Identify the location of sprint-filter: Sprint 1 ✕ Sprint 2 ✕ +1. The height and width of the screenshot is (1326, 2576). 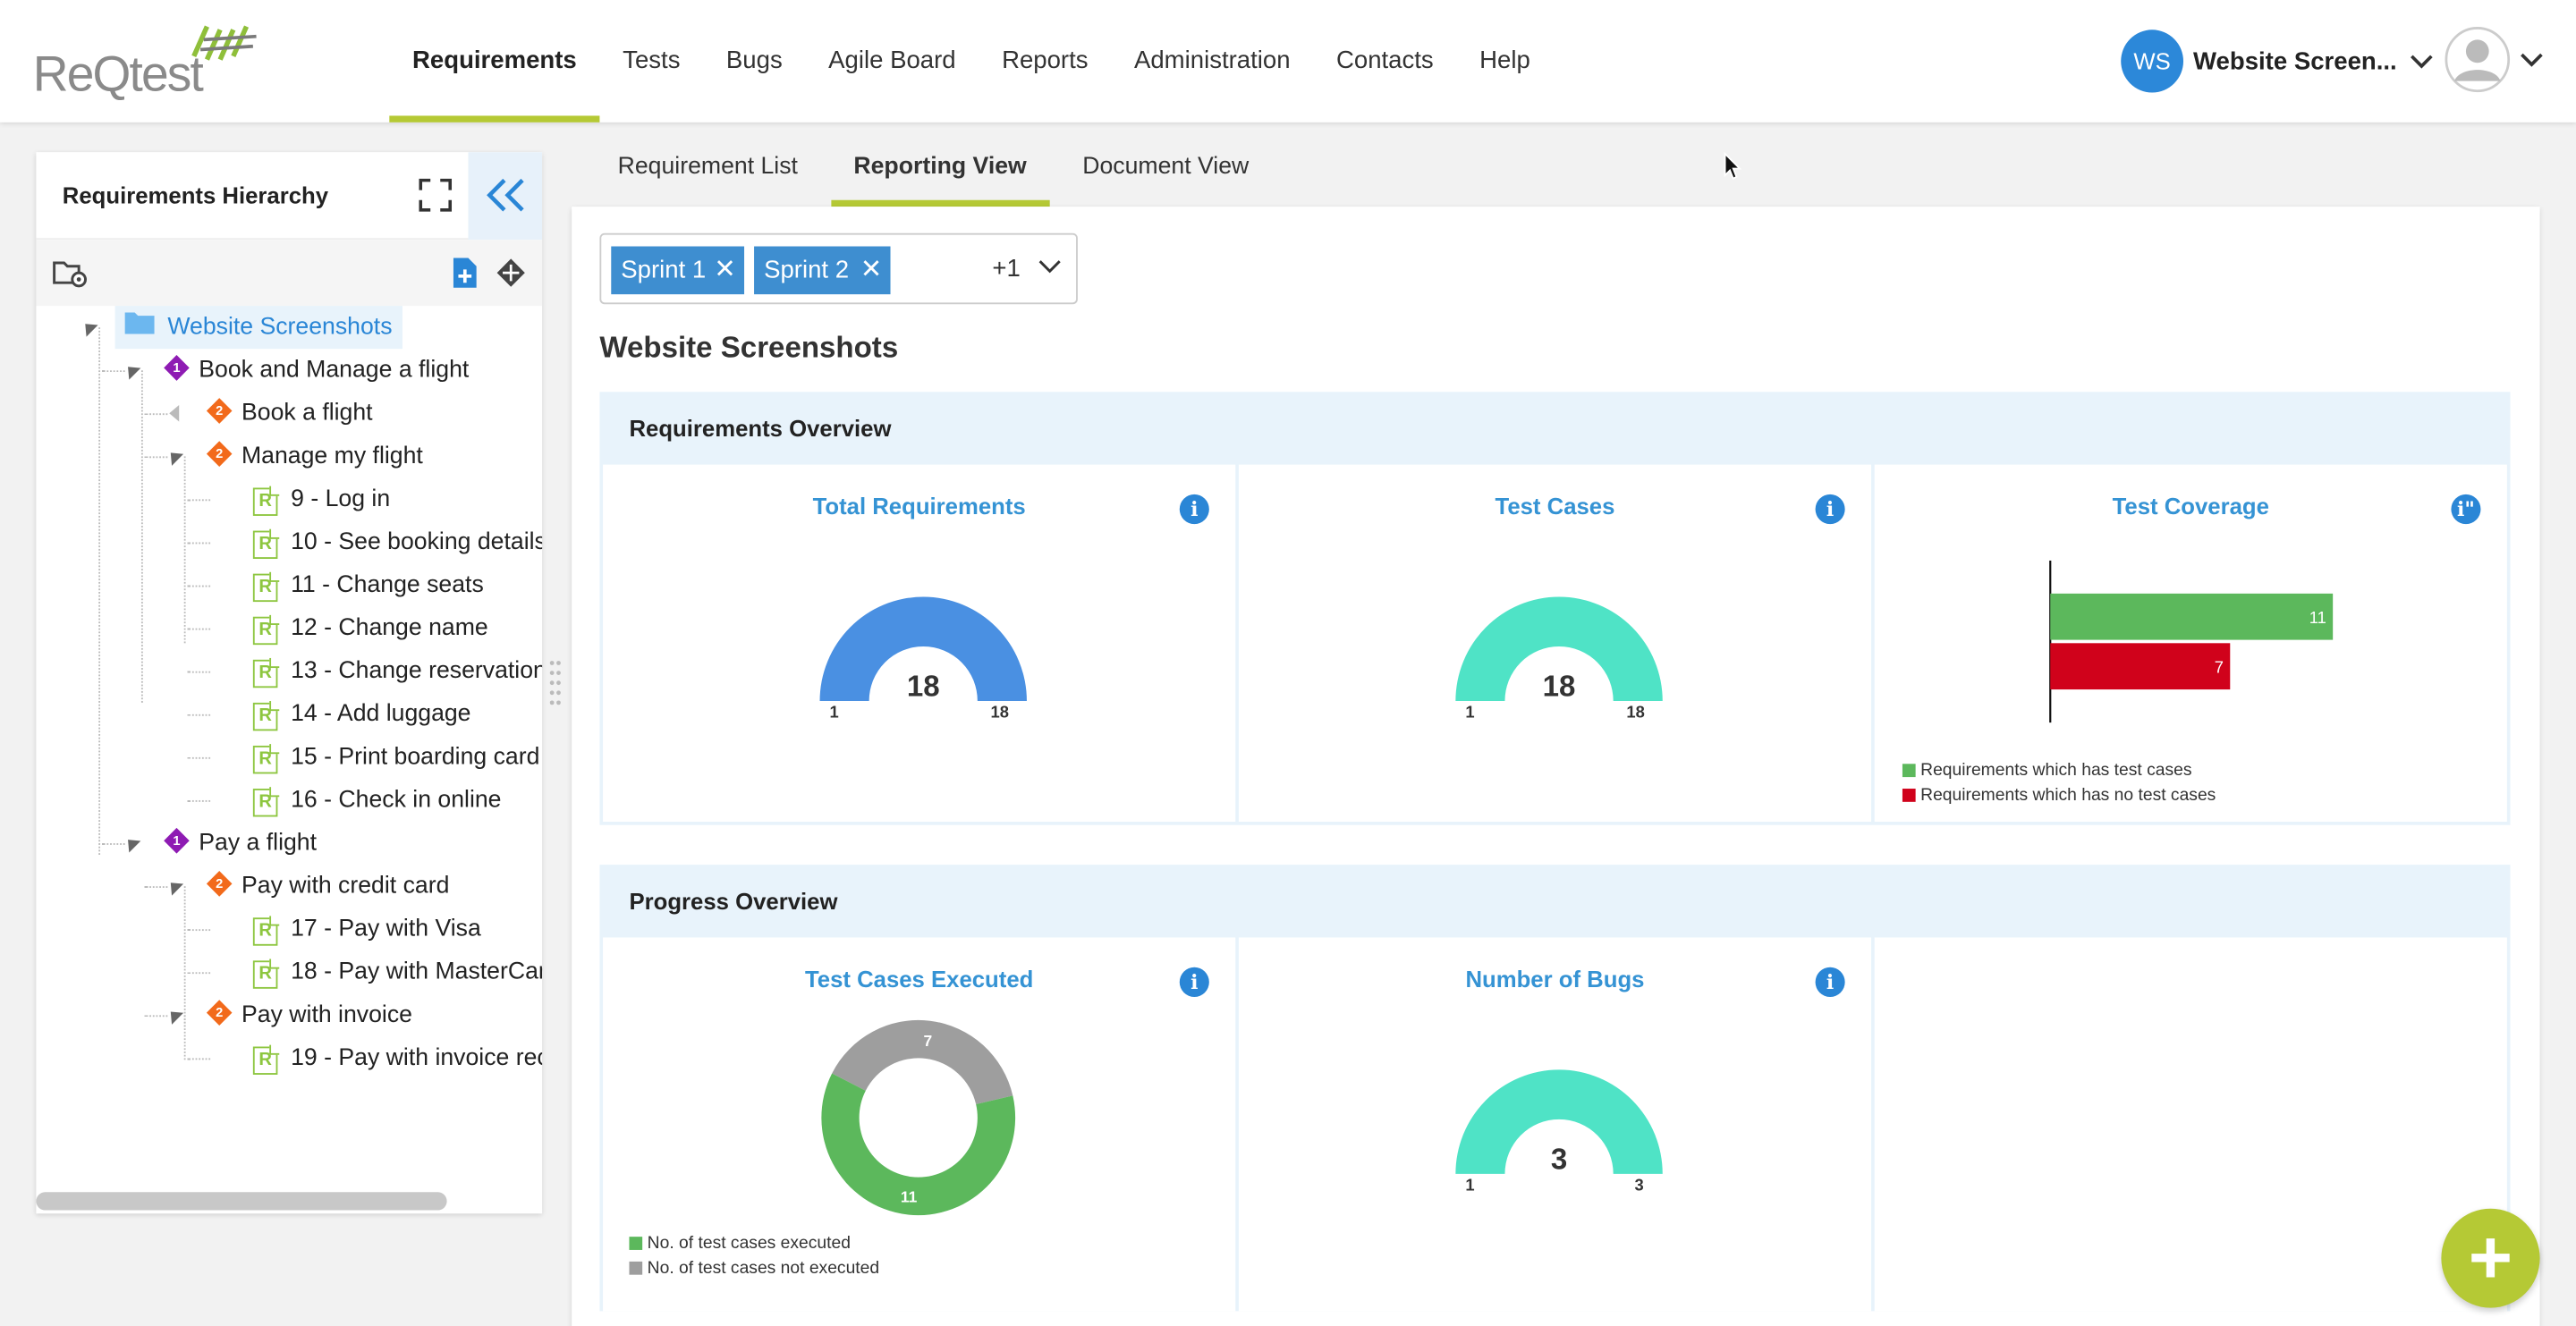
(838, 268).